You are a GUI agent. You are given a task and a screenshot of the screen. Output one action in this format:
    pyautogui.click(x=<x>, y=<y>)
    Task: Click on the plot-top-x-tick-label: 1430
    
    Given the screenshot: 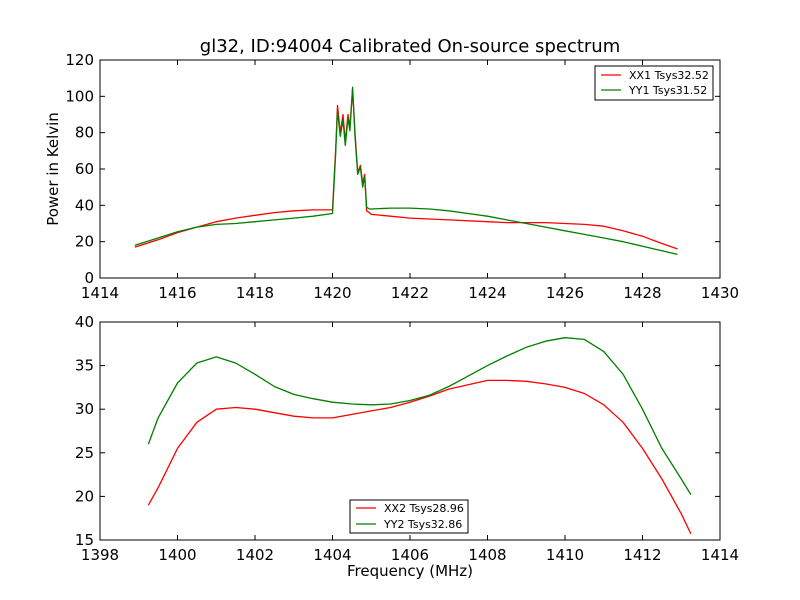 What is the action you would take?
    pyautogui.click(x=720, y=293)
    